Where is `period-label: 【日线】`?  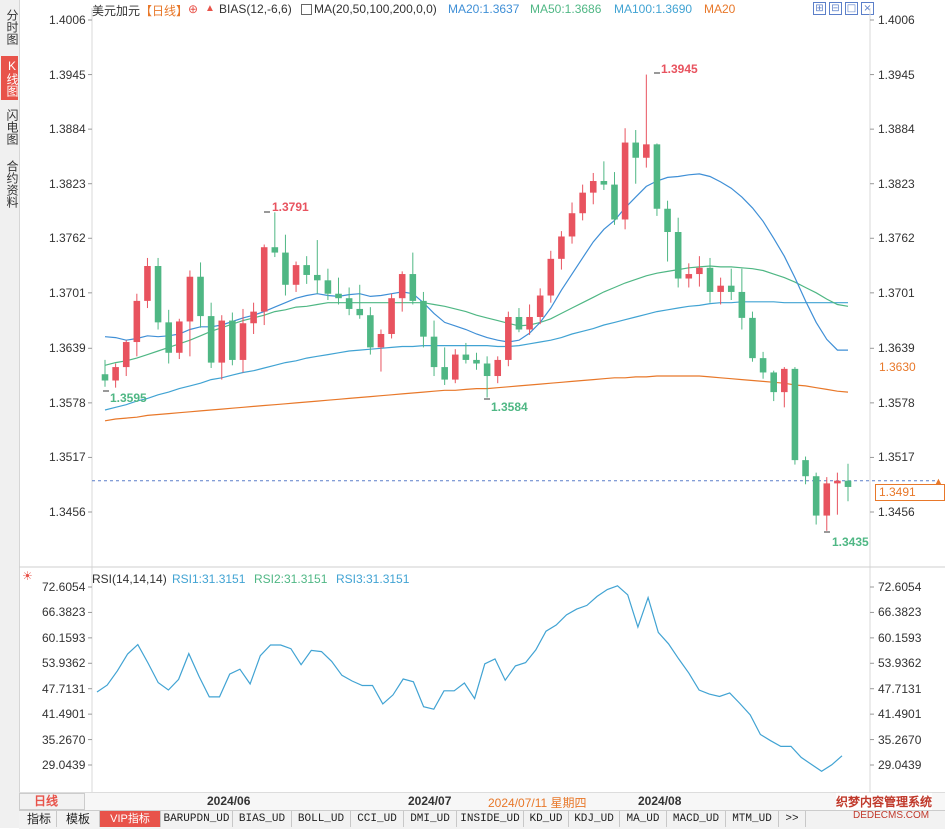
period-label: 【日线】 is located at coordinates (164, 11).